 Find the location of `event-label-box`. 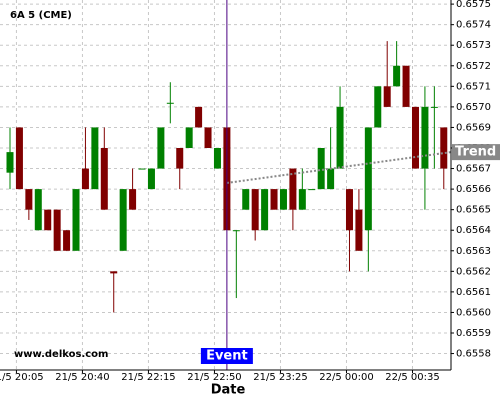

event-label-box is located at coordinates (226, 356).